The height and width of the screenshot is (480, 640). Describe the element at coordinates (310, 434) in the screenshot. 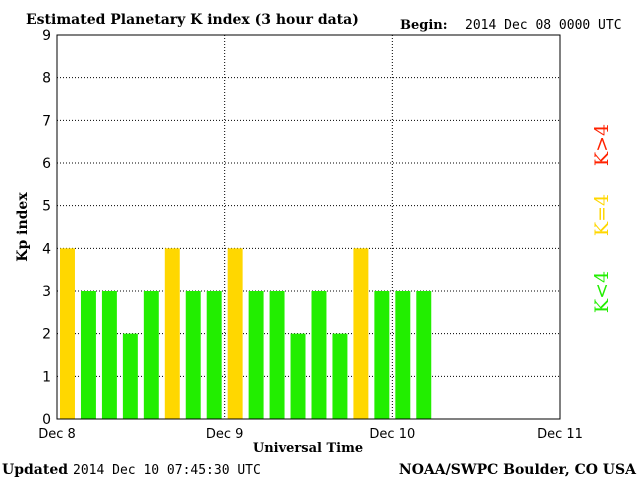

I see `x-tick-labels: Dec 8 Dec 9 Dec 10 Dec 11` at that location.